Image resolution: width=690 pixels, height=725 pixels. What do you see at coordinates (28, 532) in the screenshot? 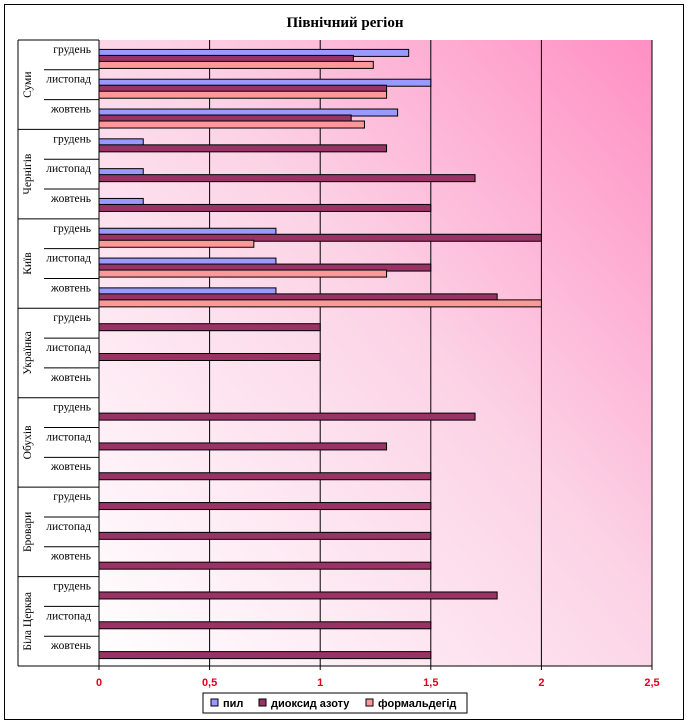
I see `group-label: Бровари` at bounding box center [28, 532].